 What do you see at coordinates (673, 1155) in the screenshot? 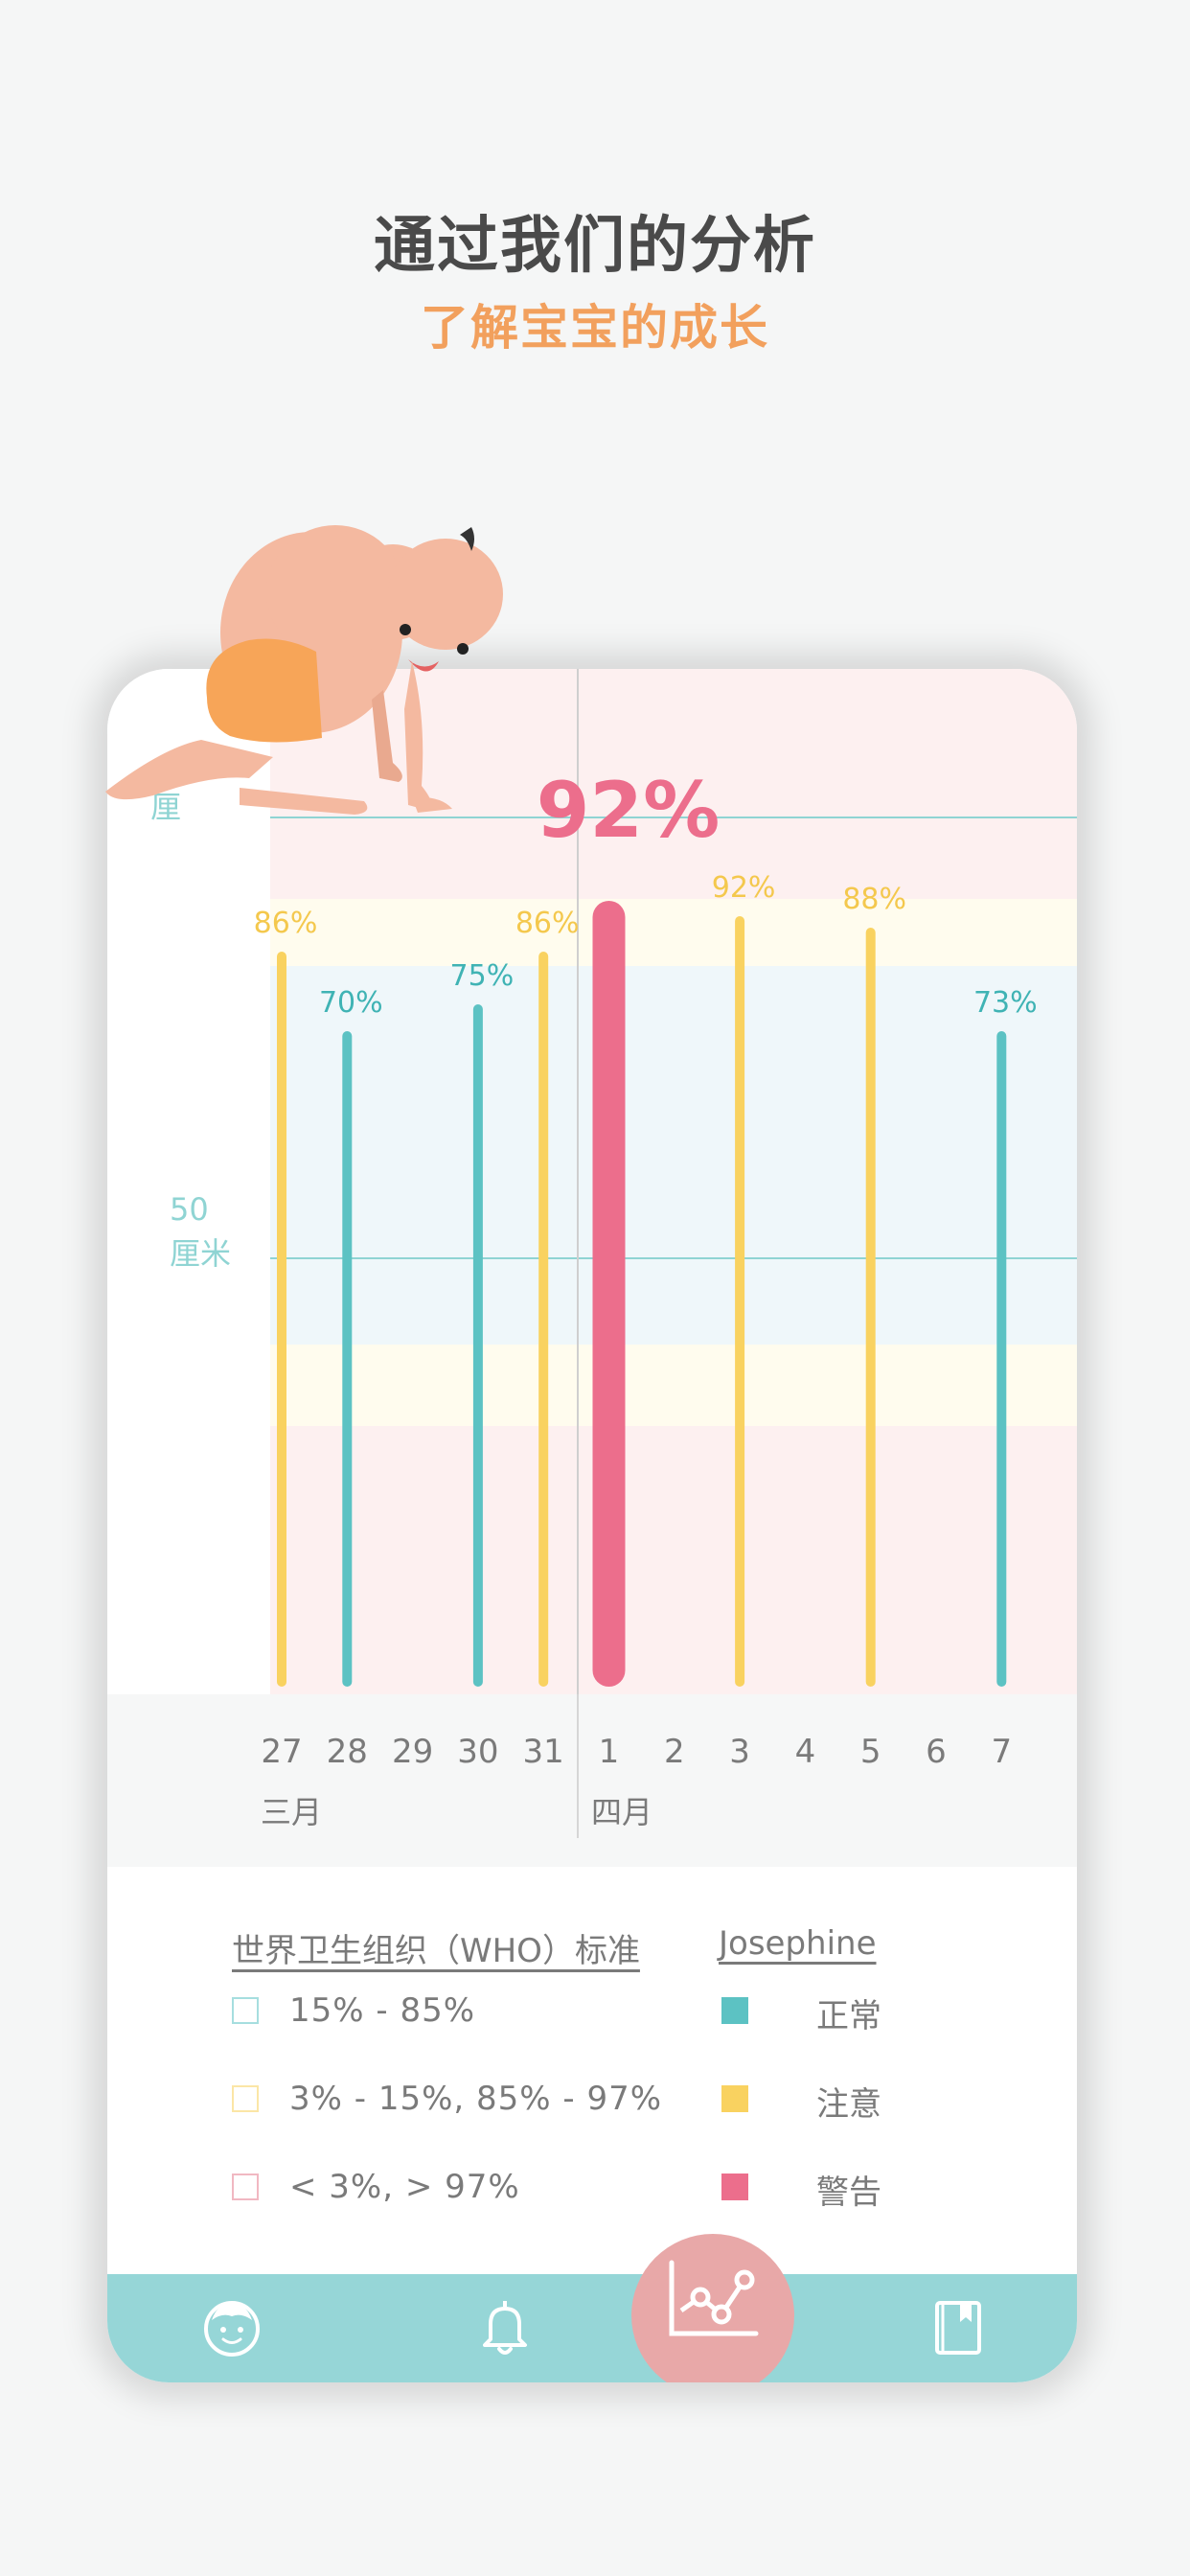
I see `band-normal` at bounding box center [673, 1155].